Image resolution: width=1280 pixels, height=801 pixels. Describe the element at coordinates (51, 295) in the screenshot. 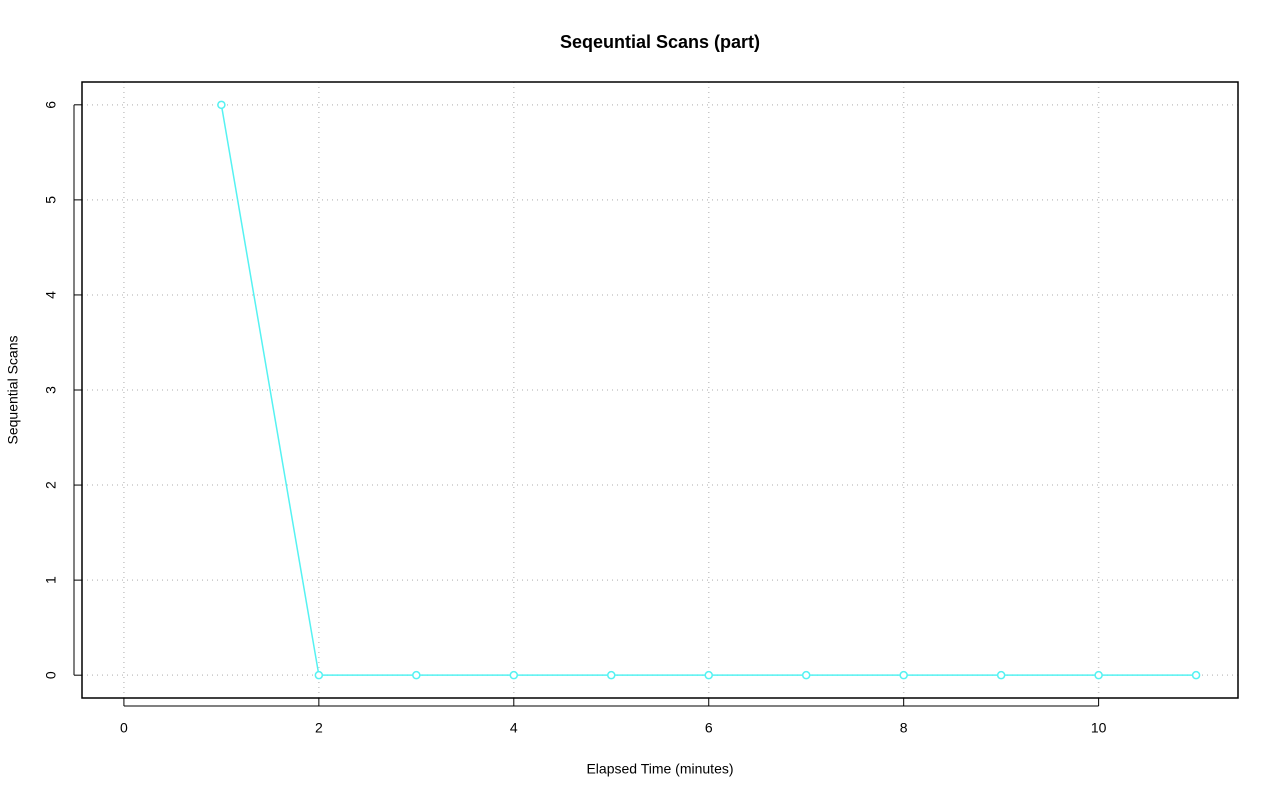

I see `y-tick-label: 4` at that location.